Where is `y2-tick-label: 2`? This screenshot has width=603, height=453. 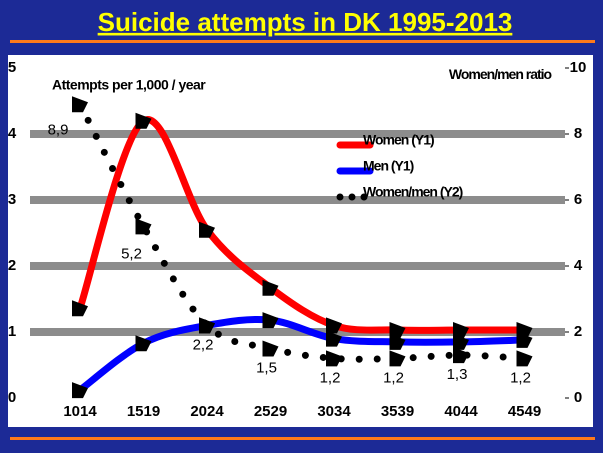
y2-tick-label: 2 is located at coordinates (578, 331).